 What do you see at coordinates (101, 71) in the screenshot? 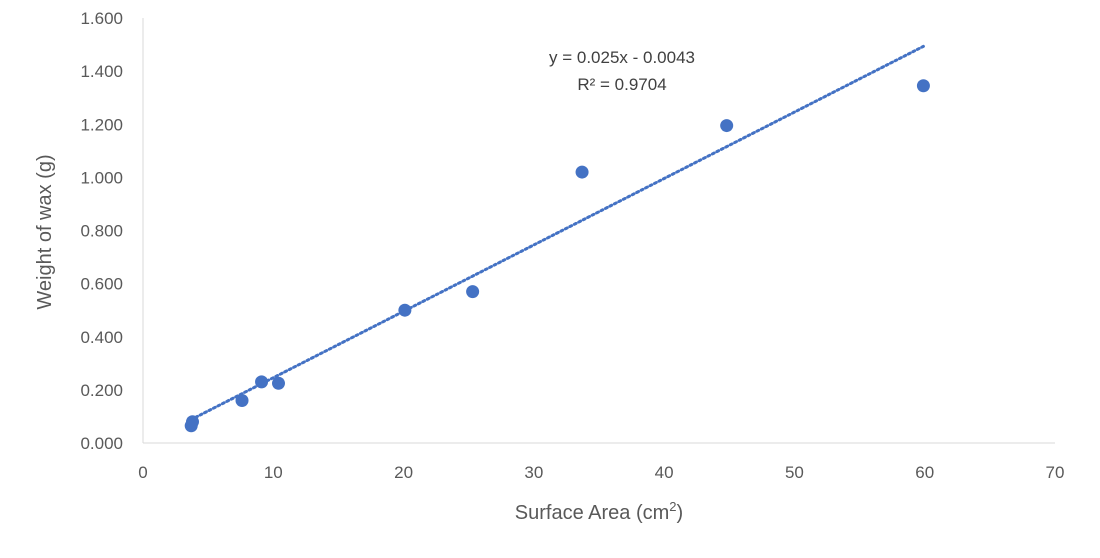
I see `y-tick-label: 1.400` at bounding box center [101, 71].